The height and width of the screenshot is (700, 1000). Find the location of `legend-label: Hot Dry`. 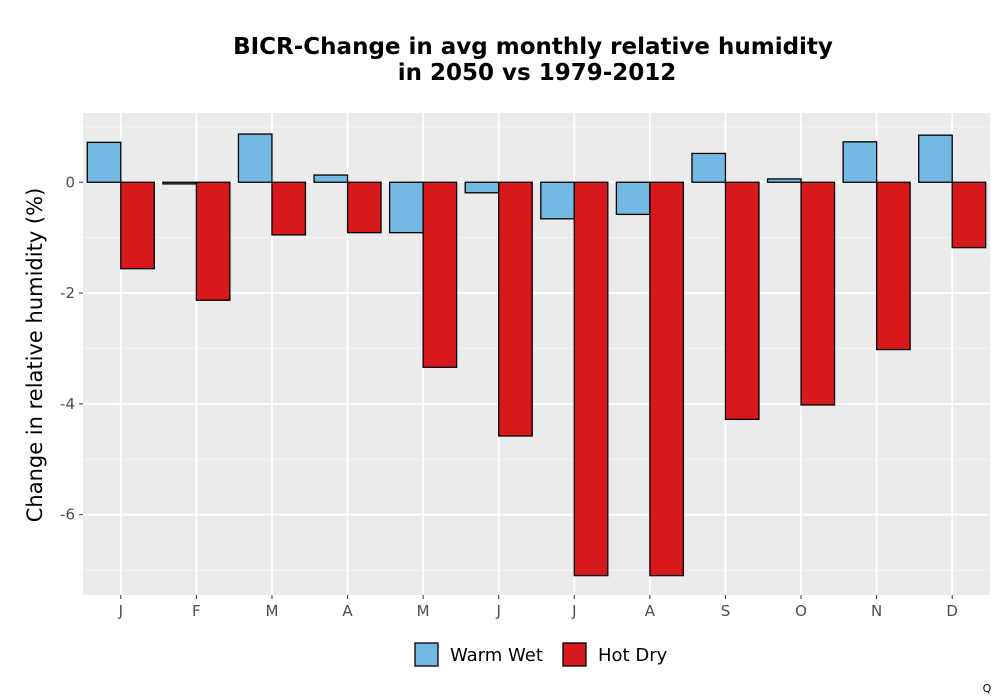

legend-label: Hot Dry is located at coordinates (633, 655).